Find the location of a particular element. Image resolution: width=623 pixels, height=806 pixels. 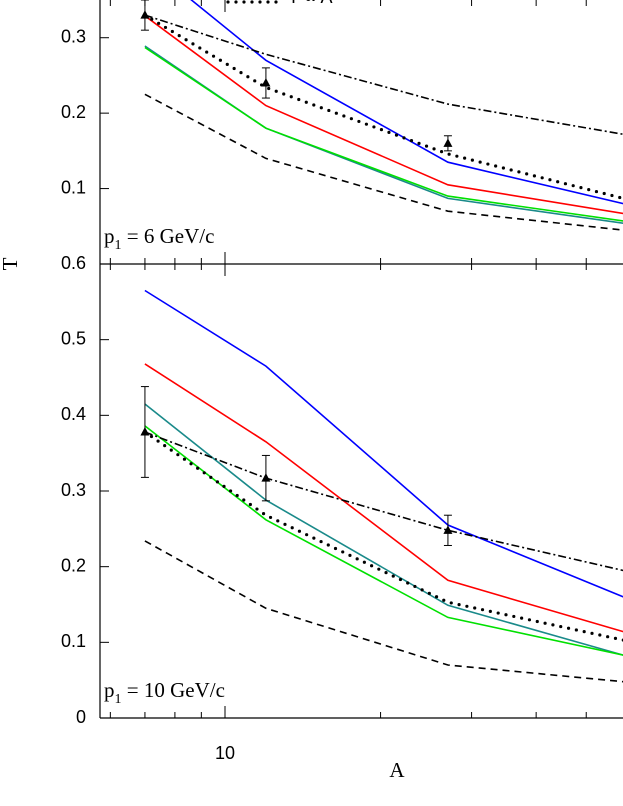

panel-label: p1 = 6 GeV/c is located at coordinates (159, 238).